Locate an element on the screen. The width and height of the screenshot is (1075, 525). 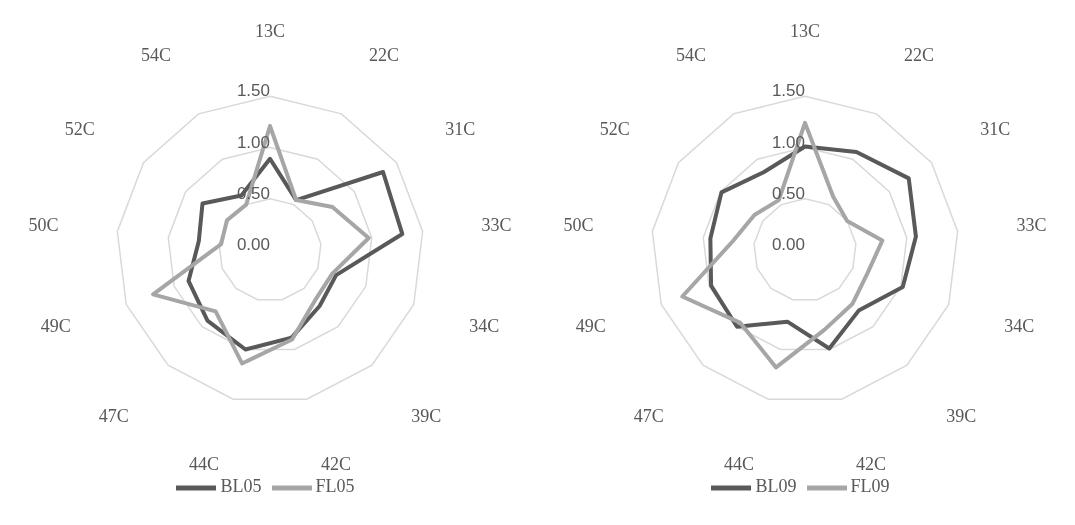
y-tick-label: 0.50 is located at coordinates (788, 193).